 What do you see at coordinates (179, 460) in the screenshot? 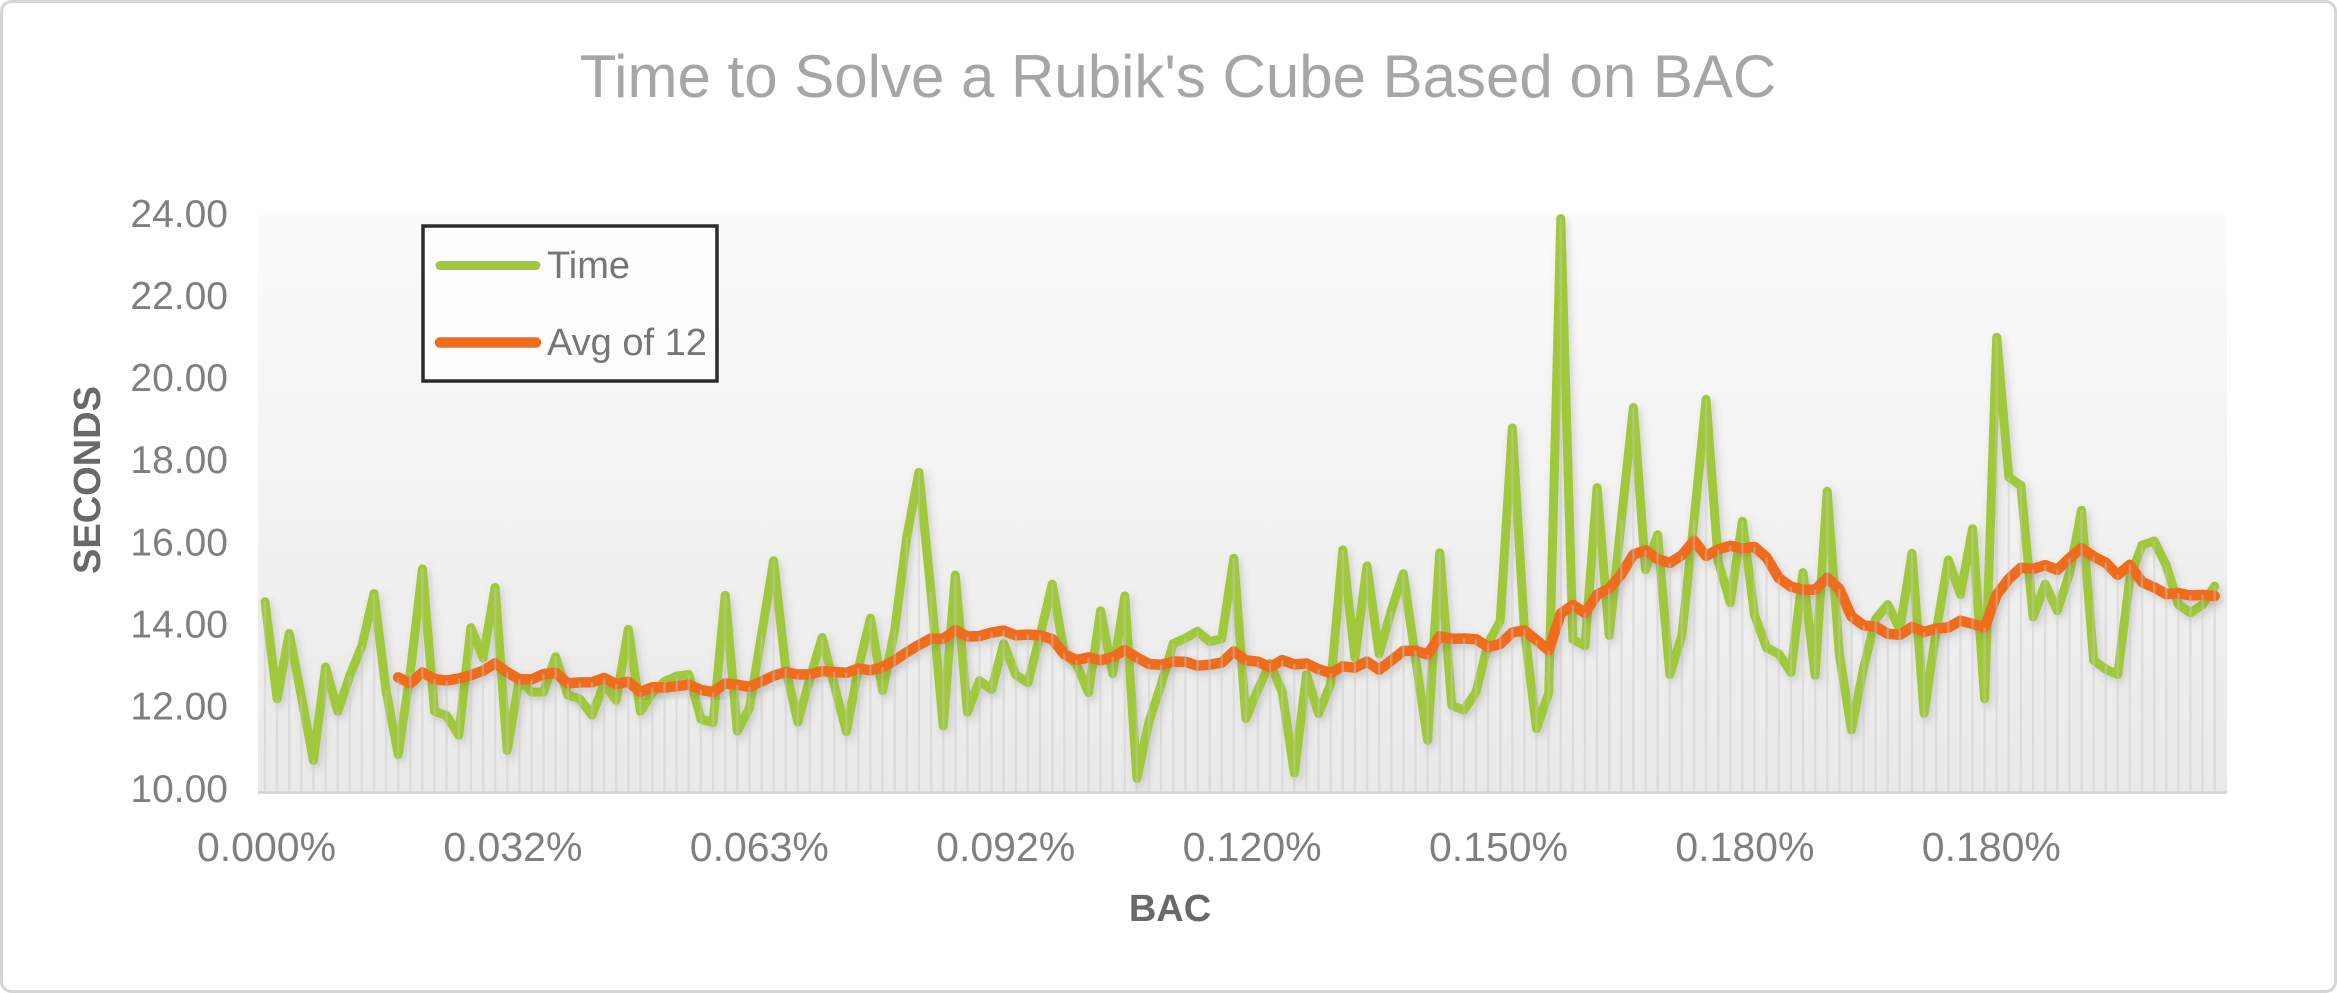
I see `svg-text: 18.00` at bounding box center [179, 460].